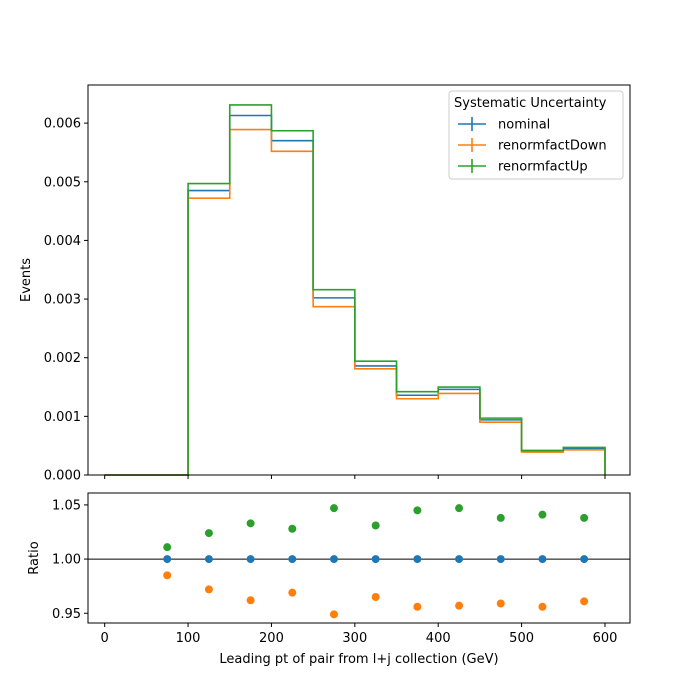  Describe the element at coordinates (521, 638) in the screenshot. I see `ratio-x-tick-label: 500` at that location.